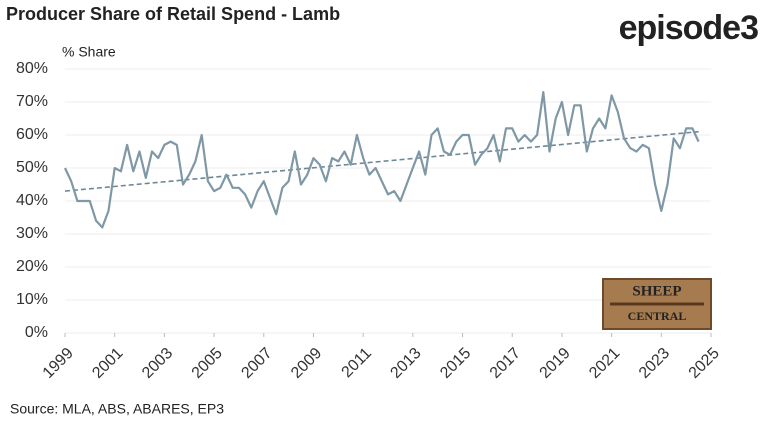  Describe the element at coordinates (256, 363) in the screenshot. I see `x-tick-label: 2007` at that location.